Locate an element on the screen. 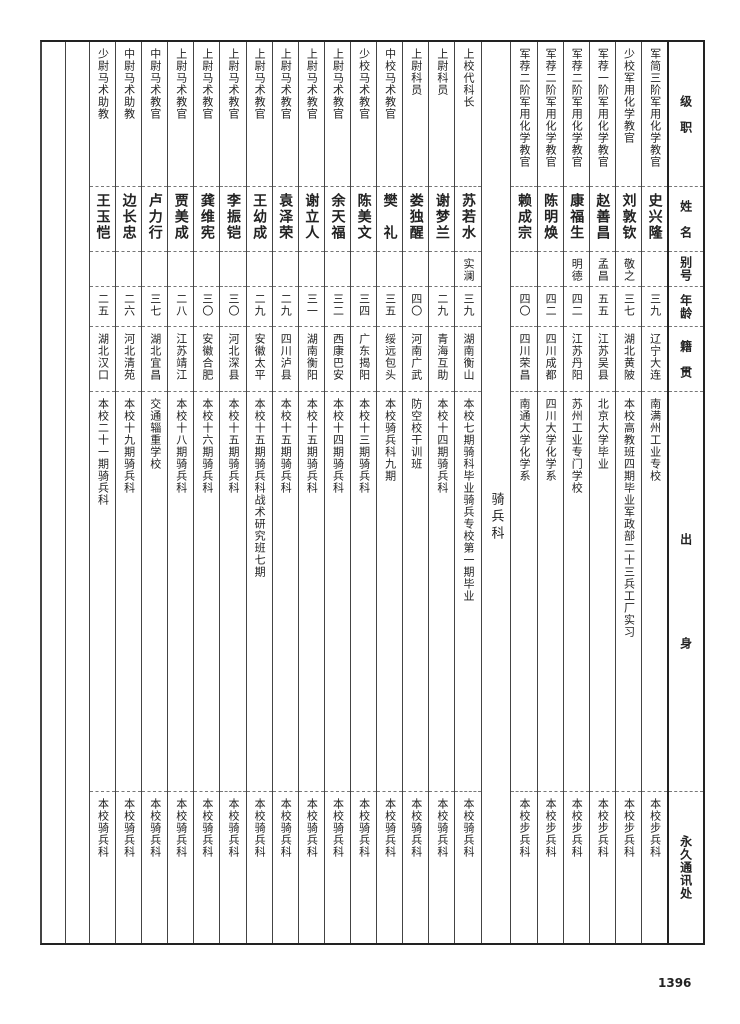 The height and width of the screenshot is (1024, 740). section-cavalry: 骑 兵 科 is located at coordinates (495, 492).